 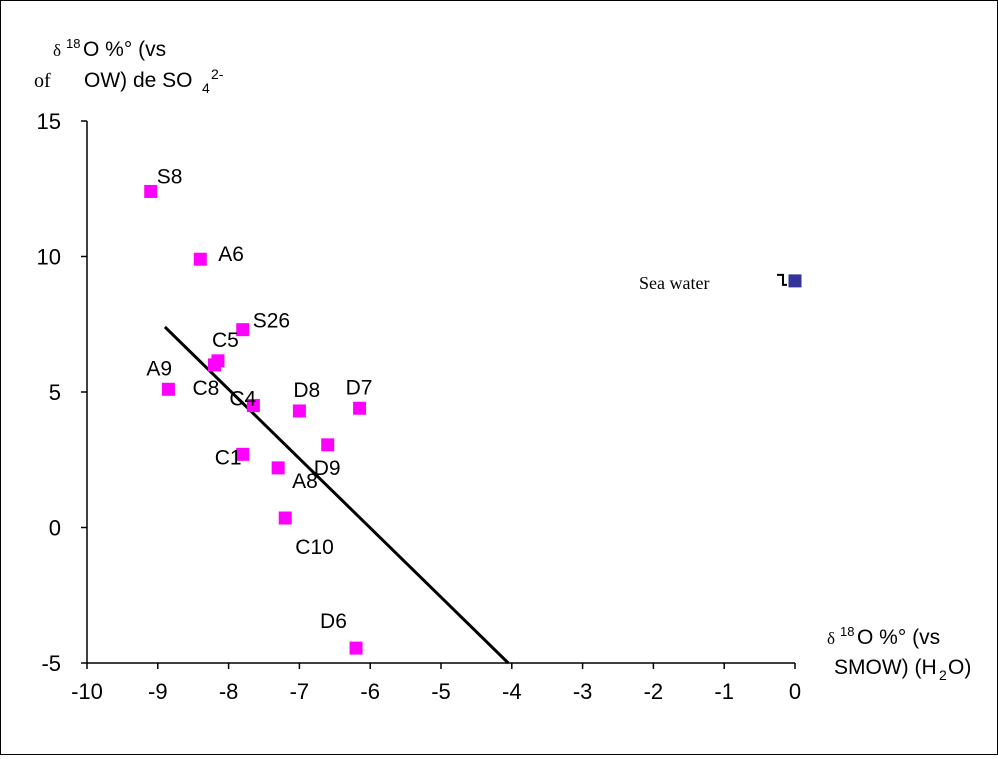 I want to click on data-label: C10, so click(x=314, y=547).